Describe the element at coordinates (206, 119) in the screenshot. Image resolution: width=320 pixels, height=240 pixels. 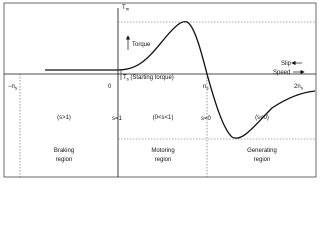
I see `boundary-label: s=0` at that location.